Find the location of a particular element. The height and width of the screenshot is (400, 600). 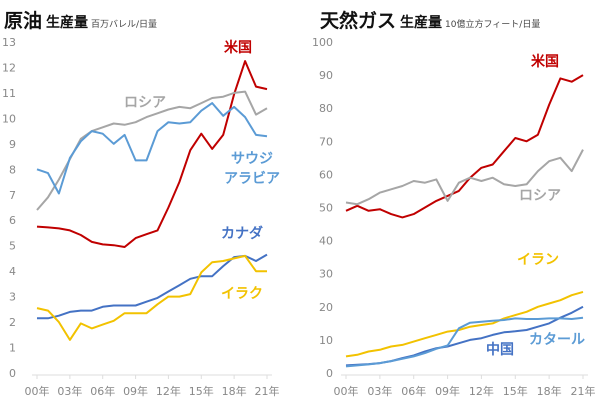

y-tick-label: 60 is located at coordinates (326, 174).